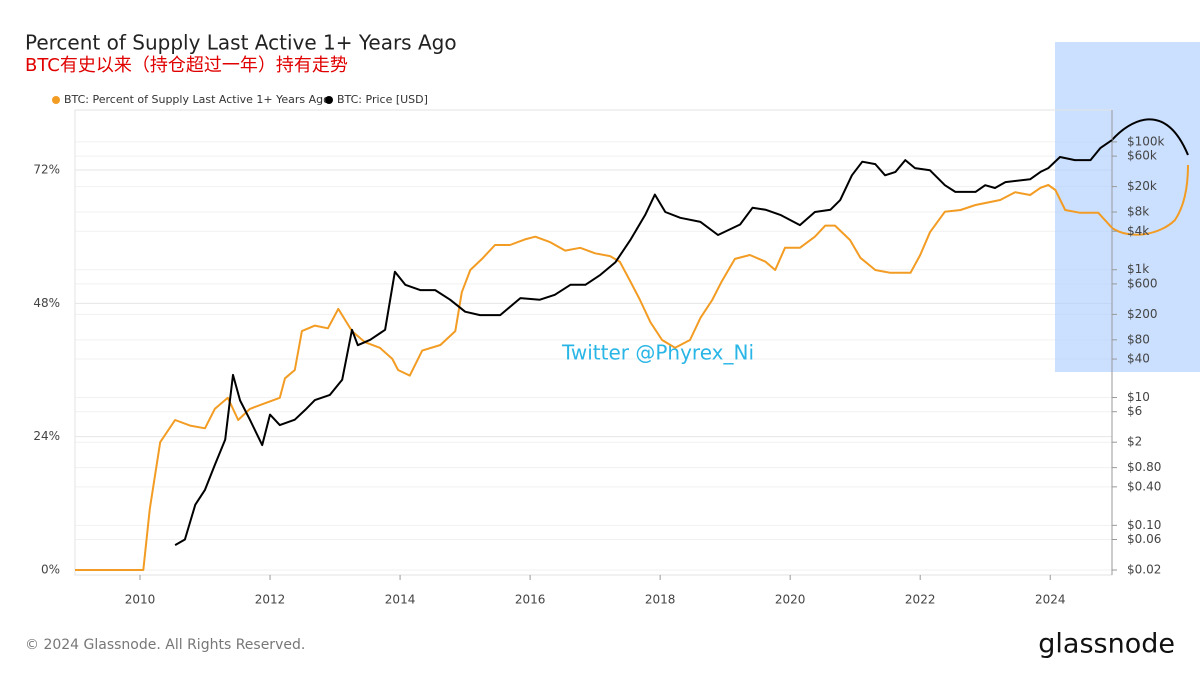 Image resolution: width=1200 pixels, height=675 pixels. What do you see at coordinates (657, 353) in the screenshot?
I see `watermark: Twitter @Phyrex_Ni` at bounding box center [657, 353].